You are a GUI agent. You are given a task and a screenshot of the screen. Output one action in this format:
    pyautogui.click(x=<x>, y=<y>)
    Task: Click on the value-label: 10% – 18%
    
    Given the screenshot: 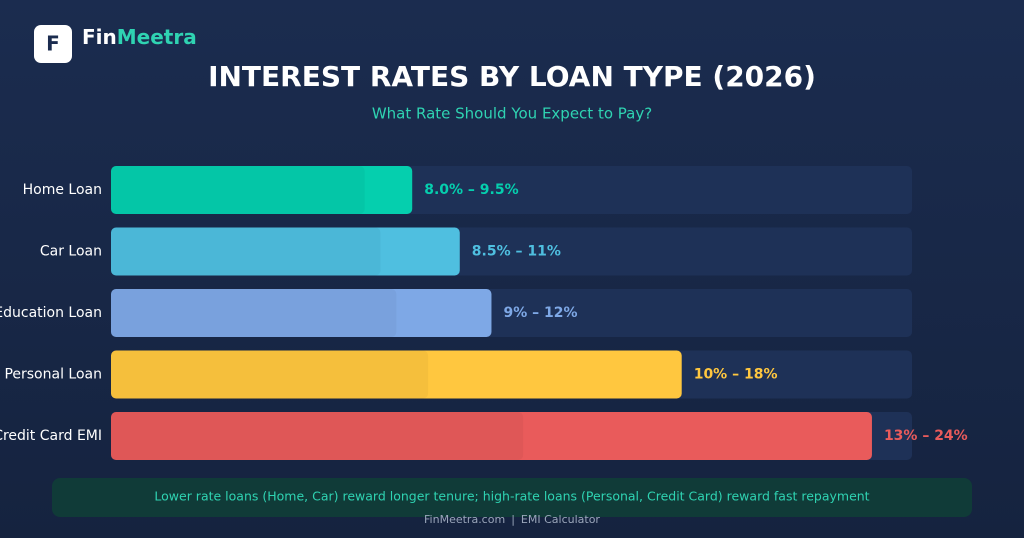 What is the action you would take?
    pyautogui.click(x=736, y=375)
    